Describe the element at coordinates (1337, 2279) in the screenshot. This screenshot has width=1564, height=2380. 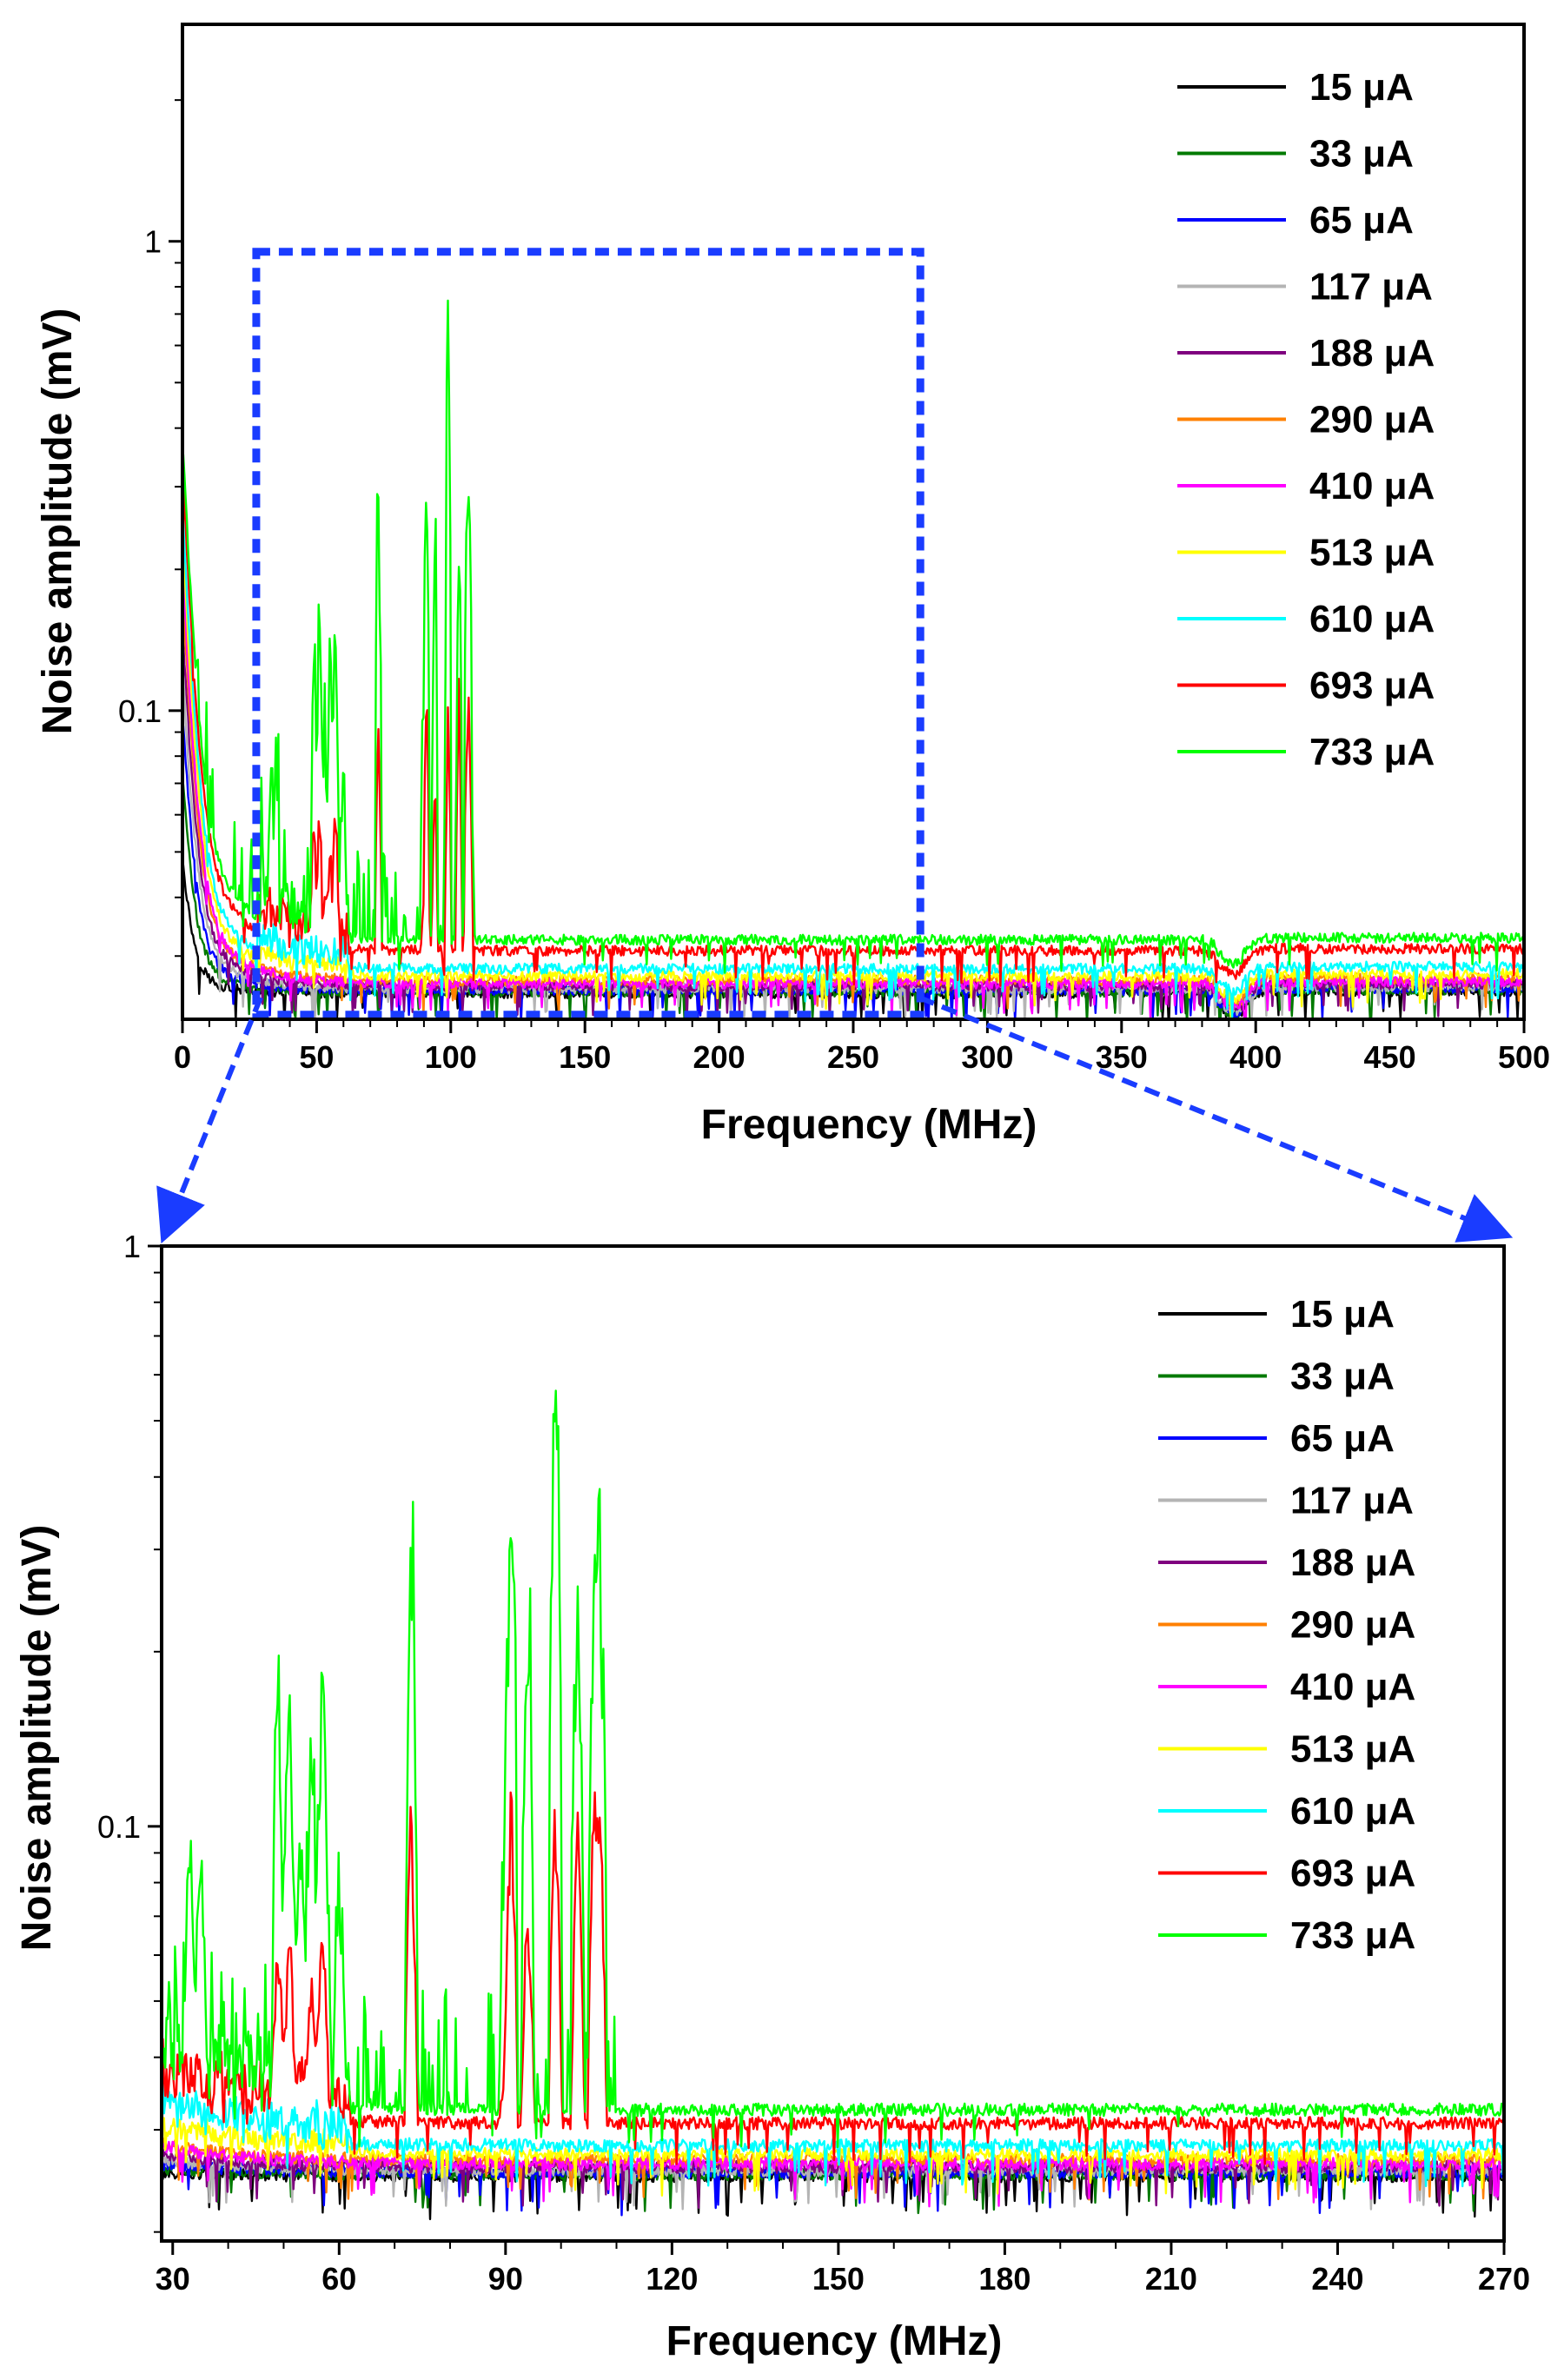
I see `x-tick-label: 240` at that location.